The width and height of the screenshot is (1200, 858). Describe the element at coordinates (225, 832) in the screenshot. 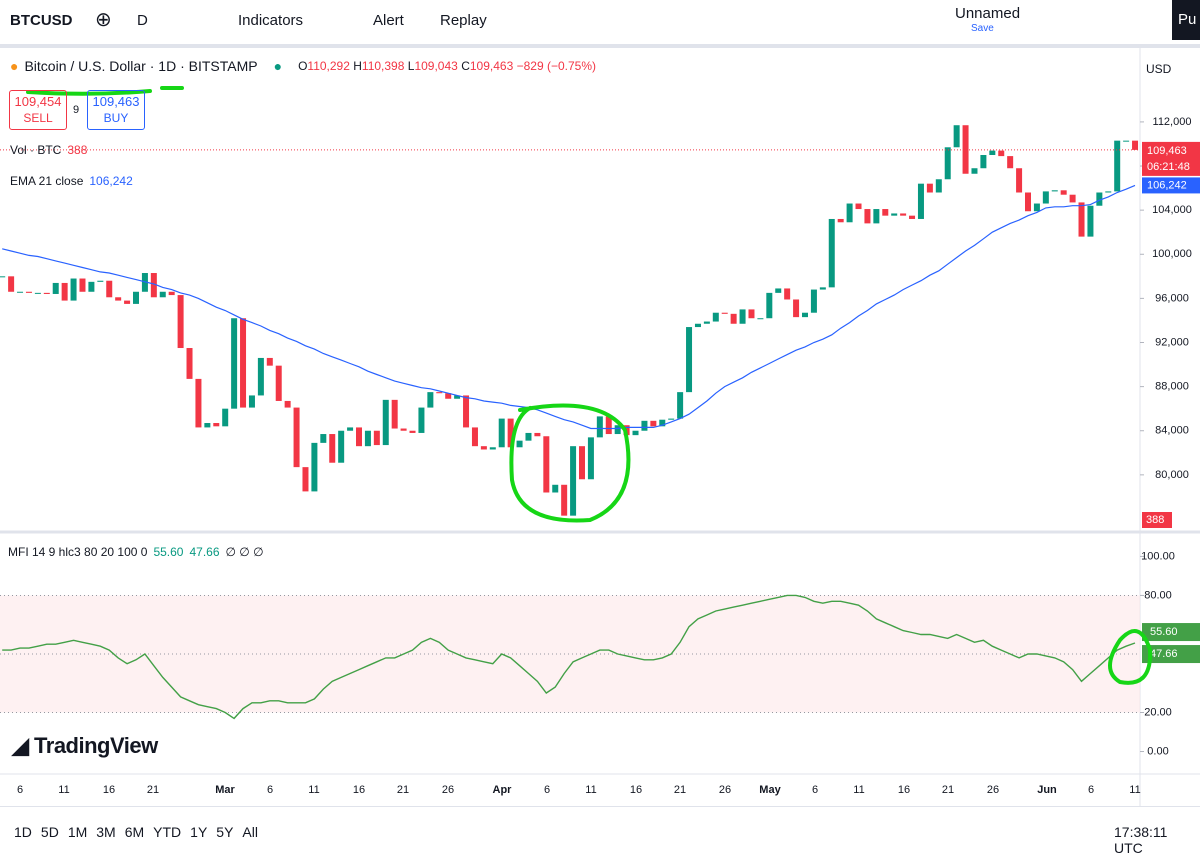

I see `range-button: 5Y` at that location.